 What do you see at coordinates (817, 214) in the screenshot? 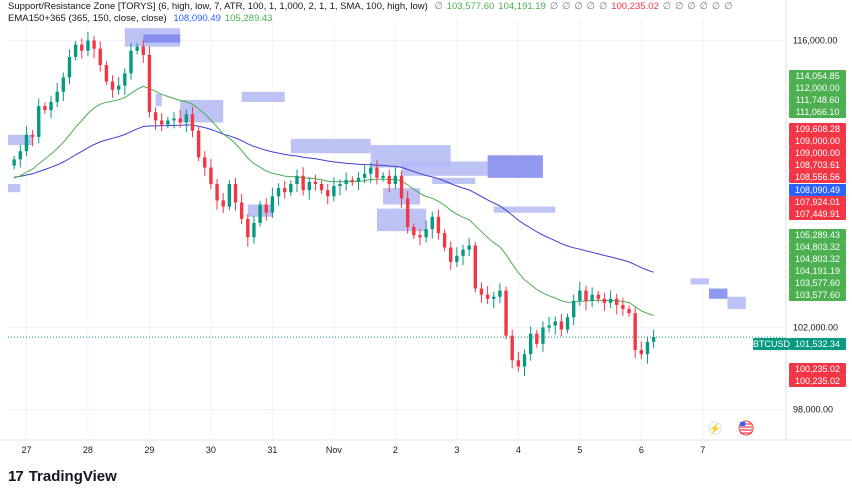
I see `price-tag: 107,449.91` at bounding box center [817, 214].